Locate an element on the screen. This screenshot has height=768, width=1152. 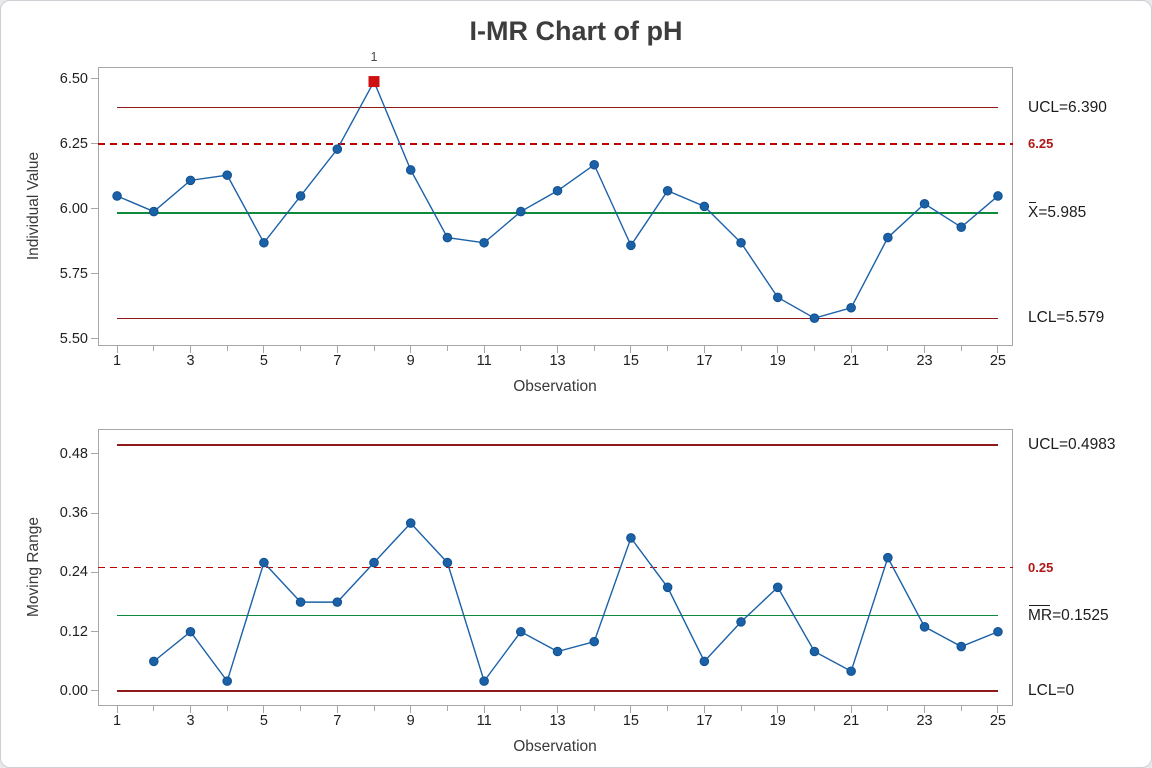
individual-value-lcl-label: LCL=5.579 is located at coordinates (1066, 318).